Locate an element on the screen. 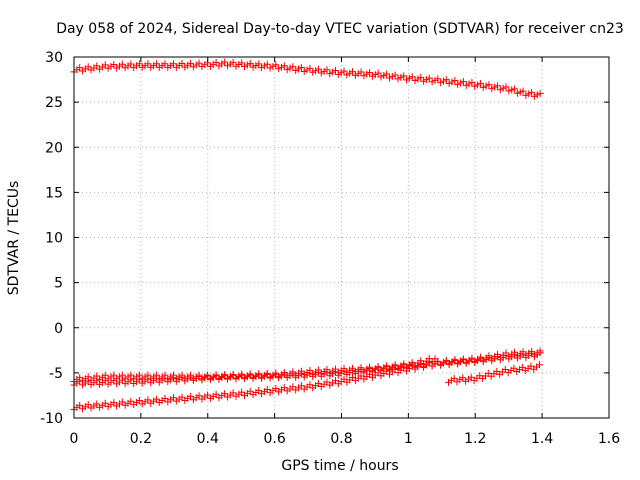 The height and width of the screenshot is (480, 640). y-tick-label: 15 is located at coordinates (54, 193).